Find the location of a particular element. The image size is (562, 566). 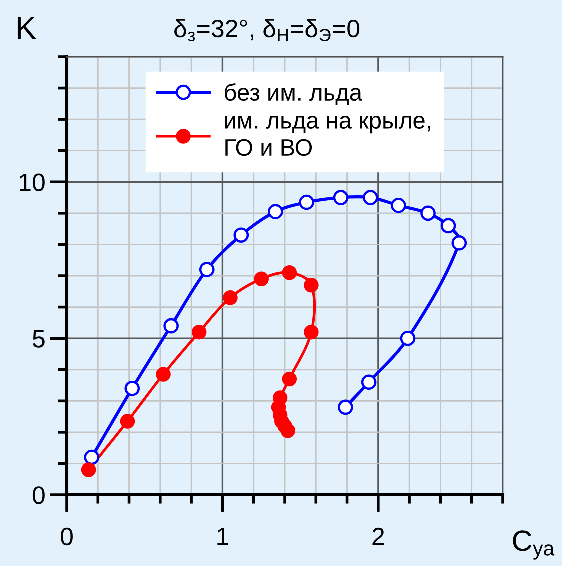

legend-label: им. льда на крыле, ГО и ВО is located at coordinates (327, 136).